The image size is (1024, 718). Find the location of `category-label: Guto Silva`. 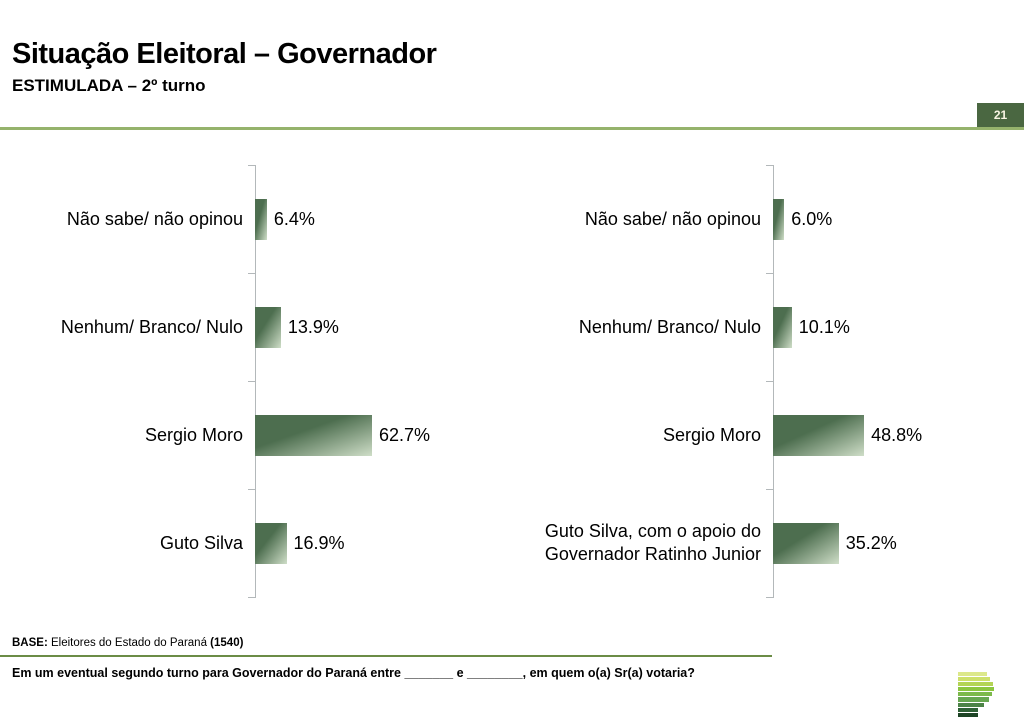

category-label: Guto Silva is located at coordinates (201, 542).